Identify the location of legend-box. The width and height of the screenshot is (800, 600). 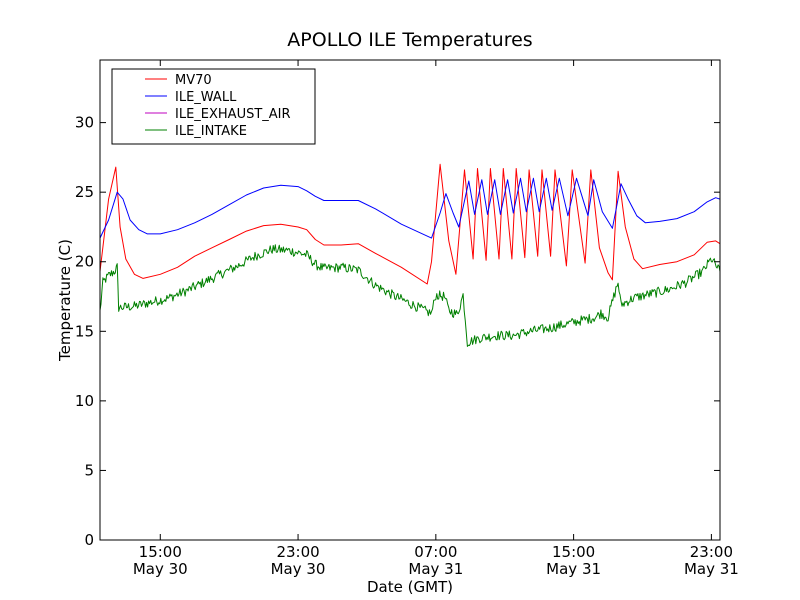
(213, 106).